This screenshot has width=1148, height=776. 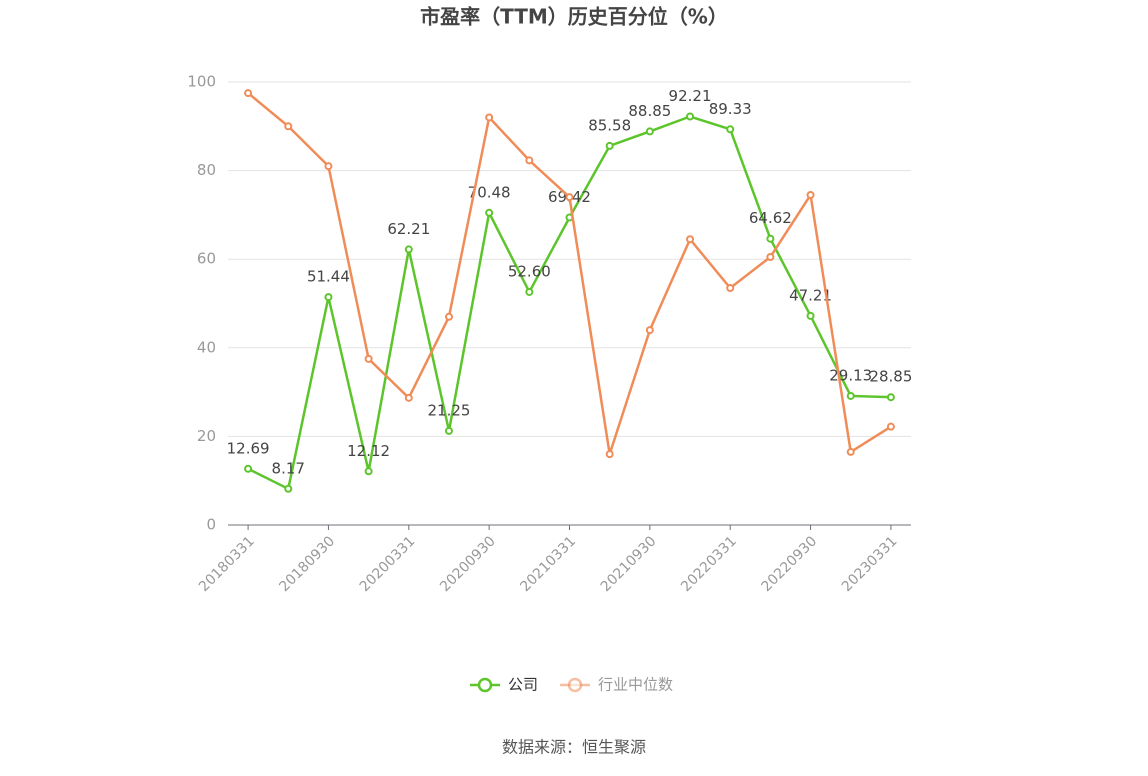 What do you see at coordinates (574, 17) in the screenshot?
I see `chart-title: 市盈率（TTM）历史百分位（%）` at bounding box center [574, 17].